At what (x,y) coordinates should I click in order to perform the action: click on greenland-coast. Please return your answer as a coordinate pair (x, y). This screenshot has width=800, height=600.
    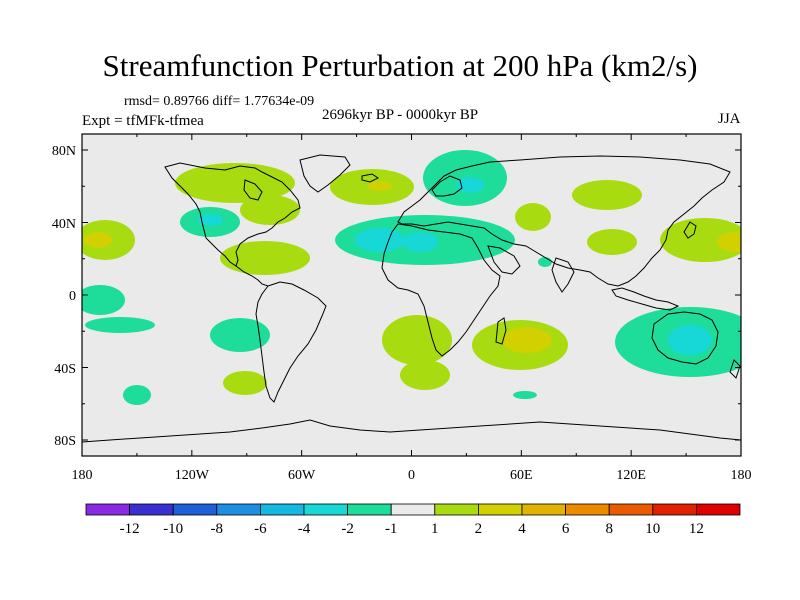
    Looking at the image, I should click on (325, 173).